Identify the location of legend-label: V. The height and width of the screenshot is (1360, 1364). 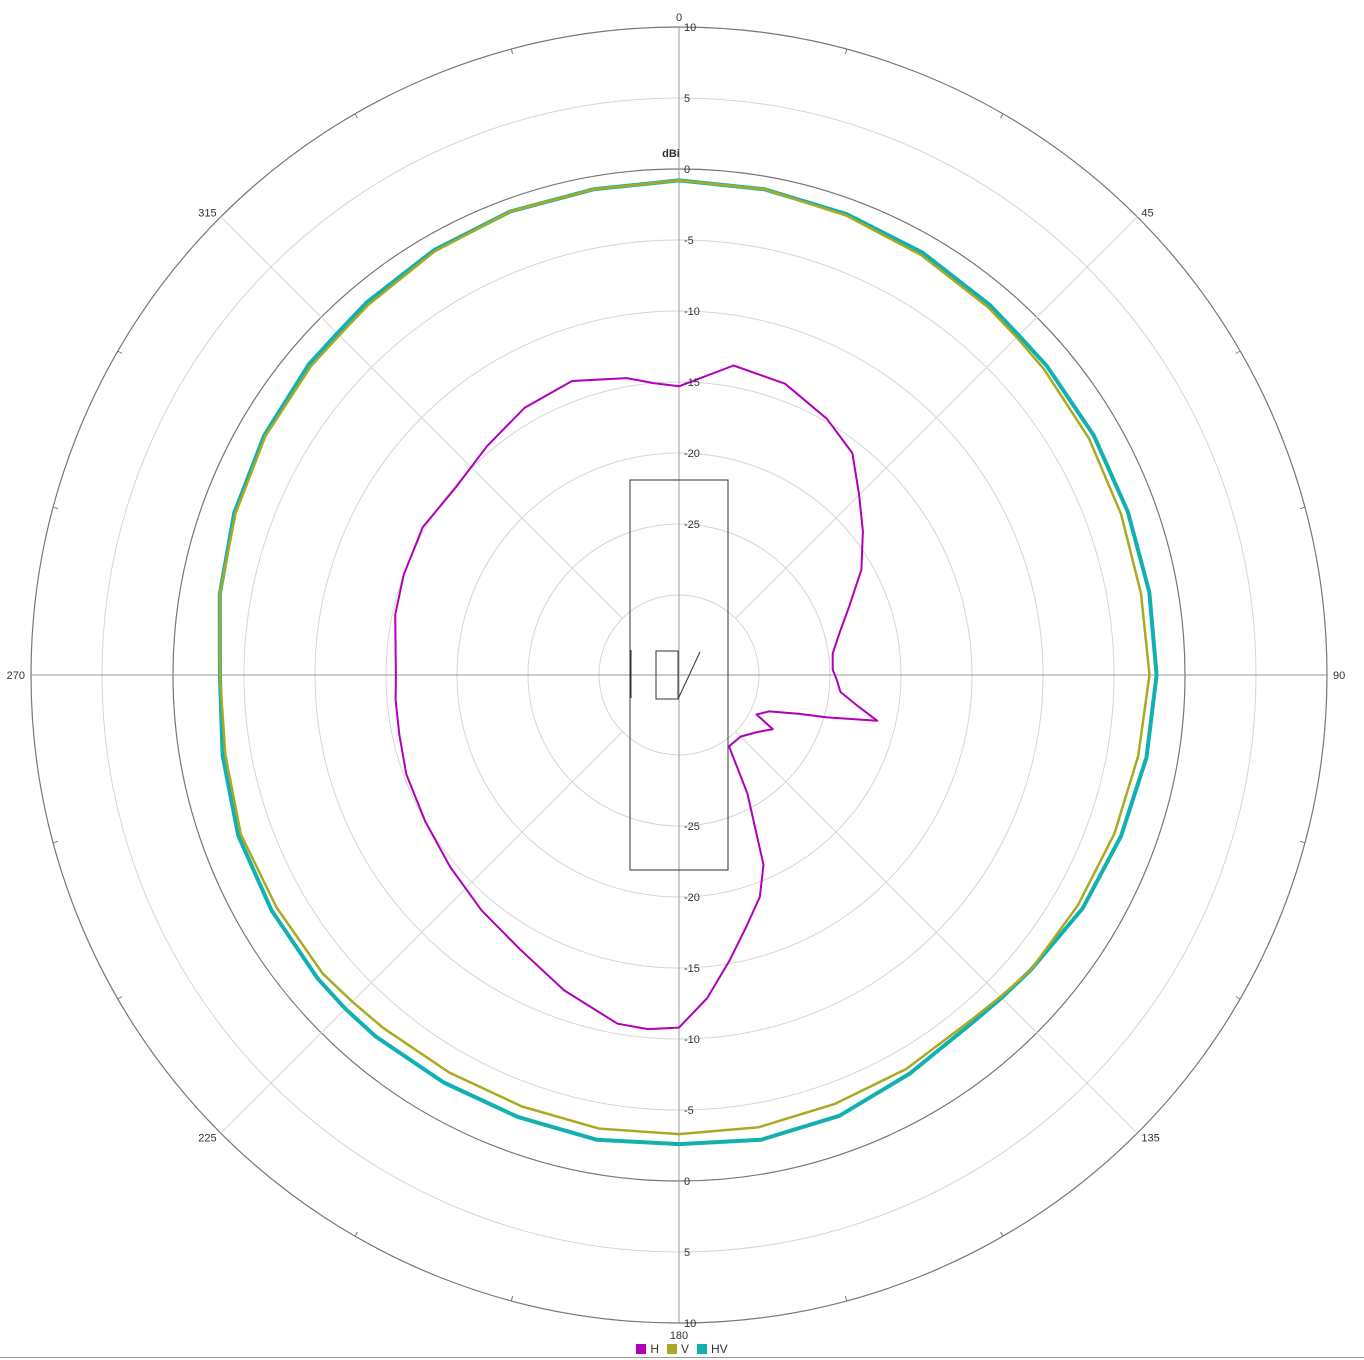
(684, 1349).